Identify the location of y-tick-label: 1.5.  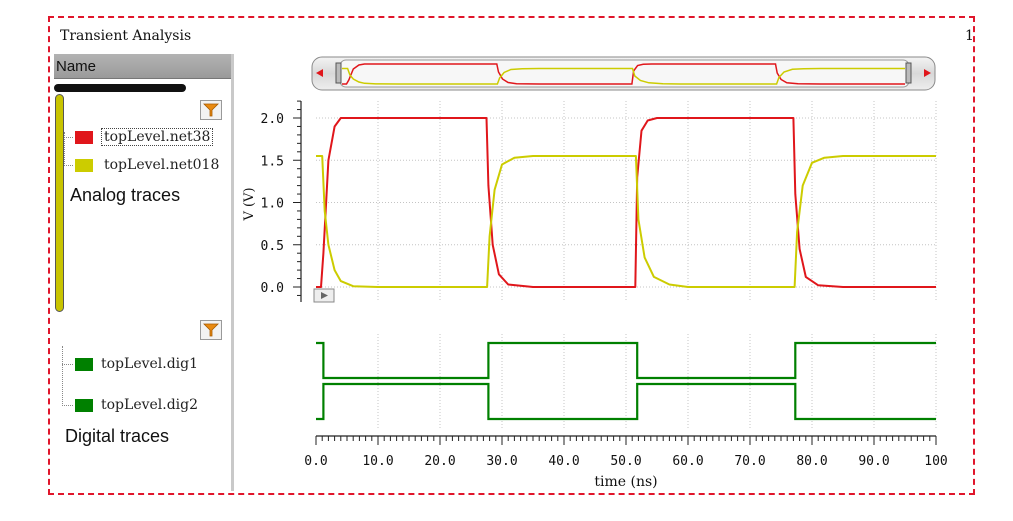
(272, 161).